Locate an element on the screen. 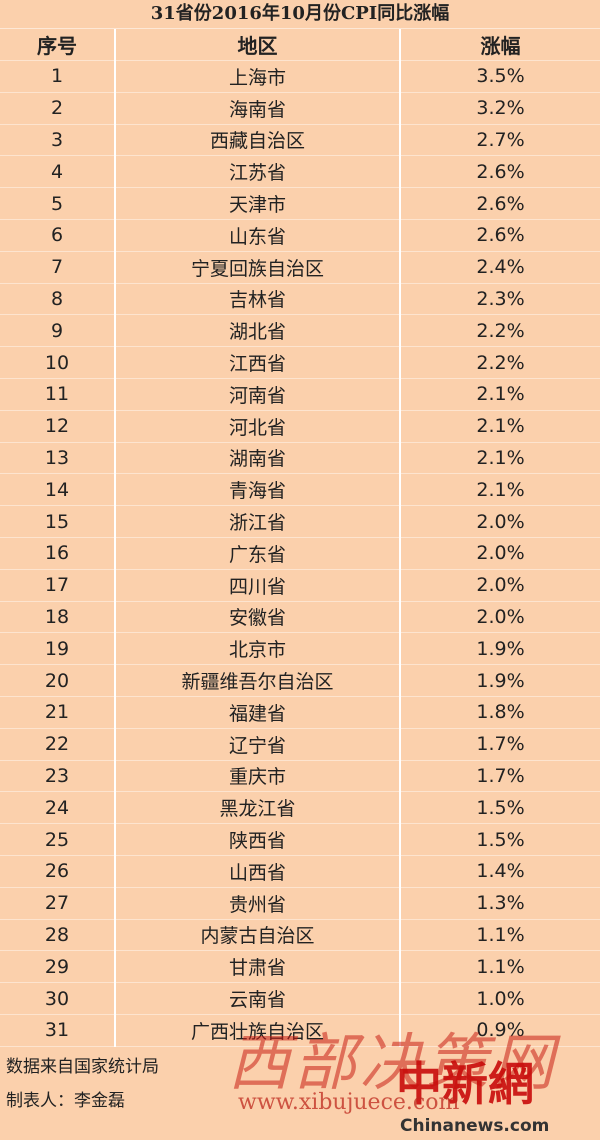  table-row: 22 辽宁省 1.7% is located at coordinates (300, 744).